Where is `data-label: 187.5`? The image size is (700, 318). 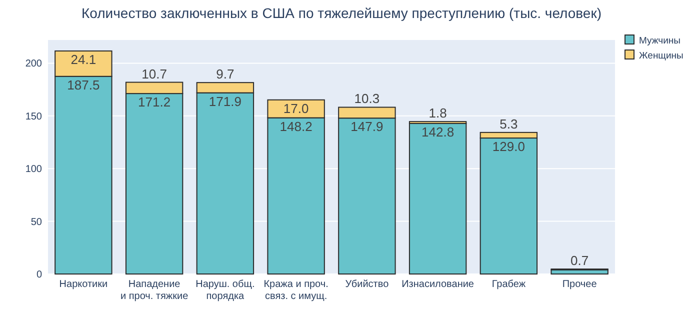 data-label: 187.5 is located at coordinates (83, 84).